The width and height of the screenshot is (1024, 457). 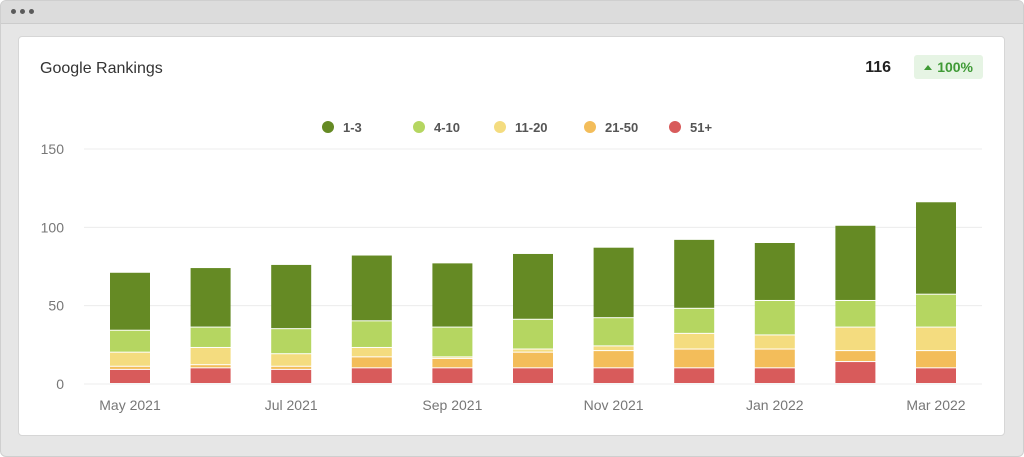 I want to click on legend-label: 4-10, so click(x=447, y=127).